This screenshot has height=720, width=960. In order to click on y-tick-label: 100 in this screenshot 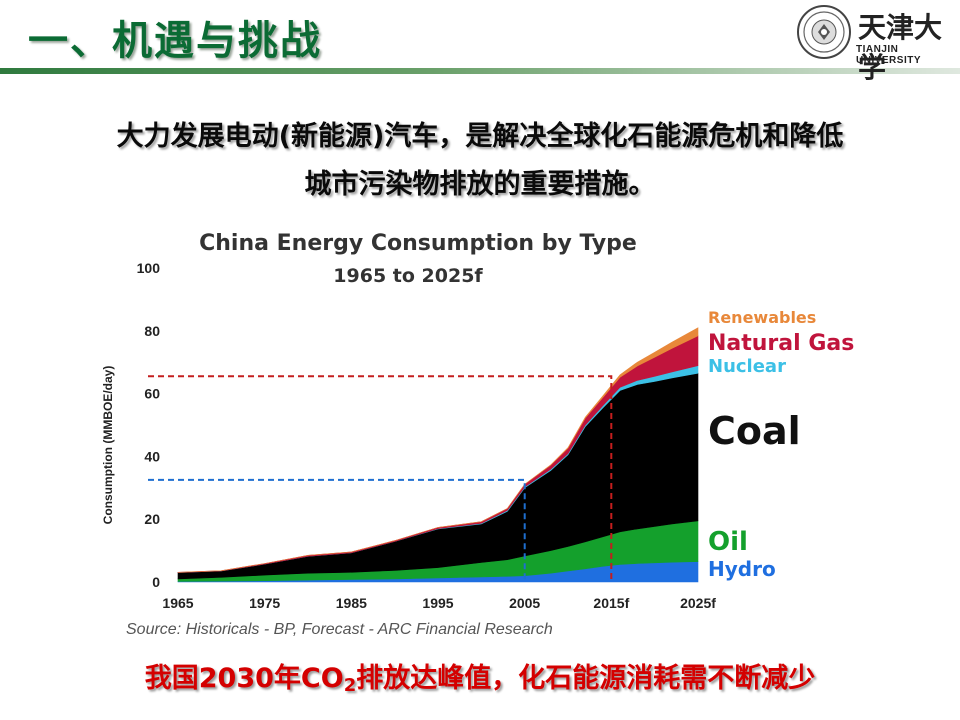, I will do `click(149, 268)`.